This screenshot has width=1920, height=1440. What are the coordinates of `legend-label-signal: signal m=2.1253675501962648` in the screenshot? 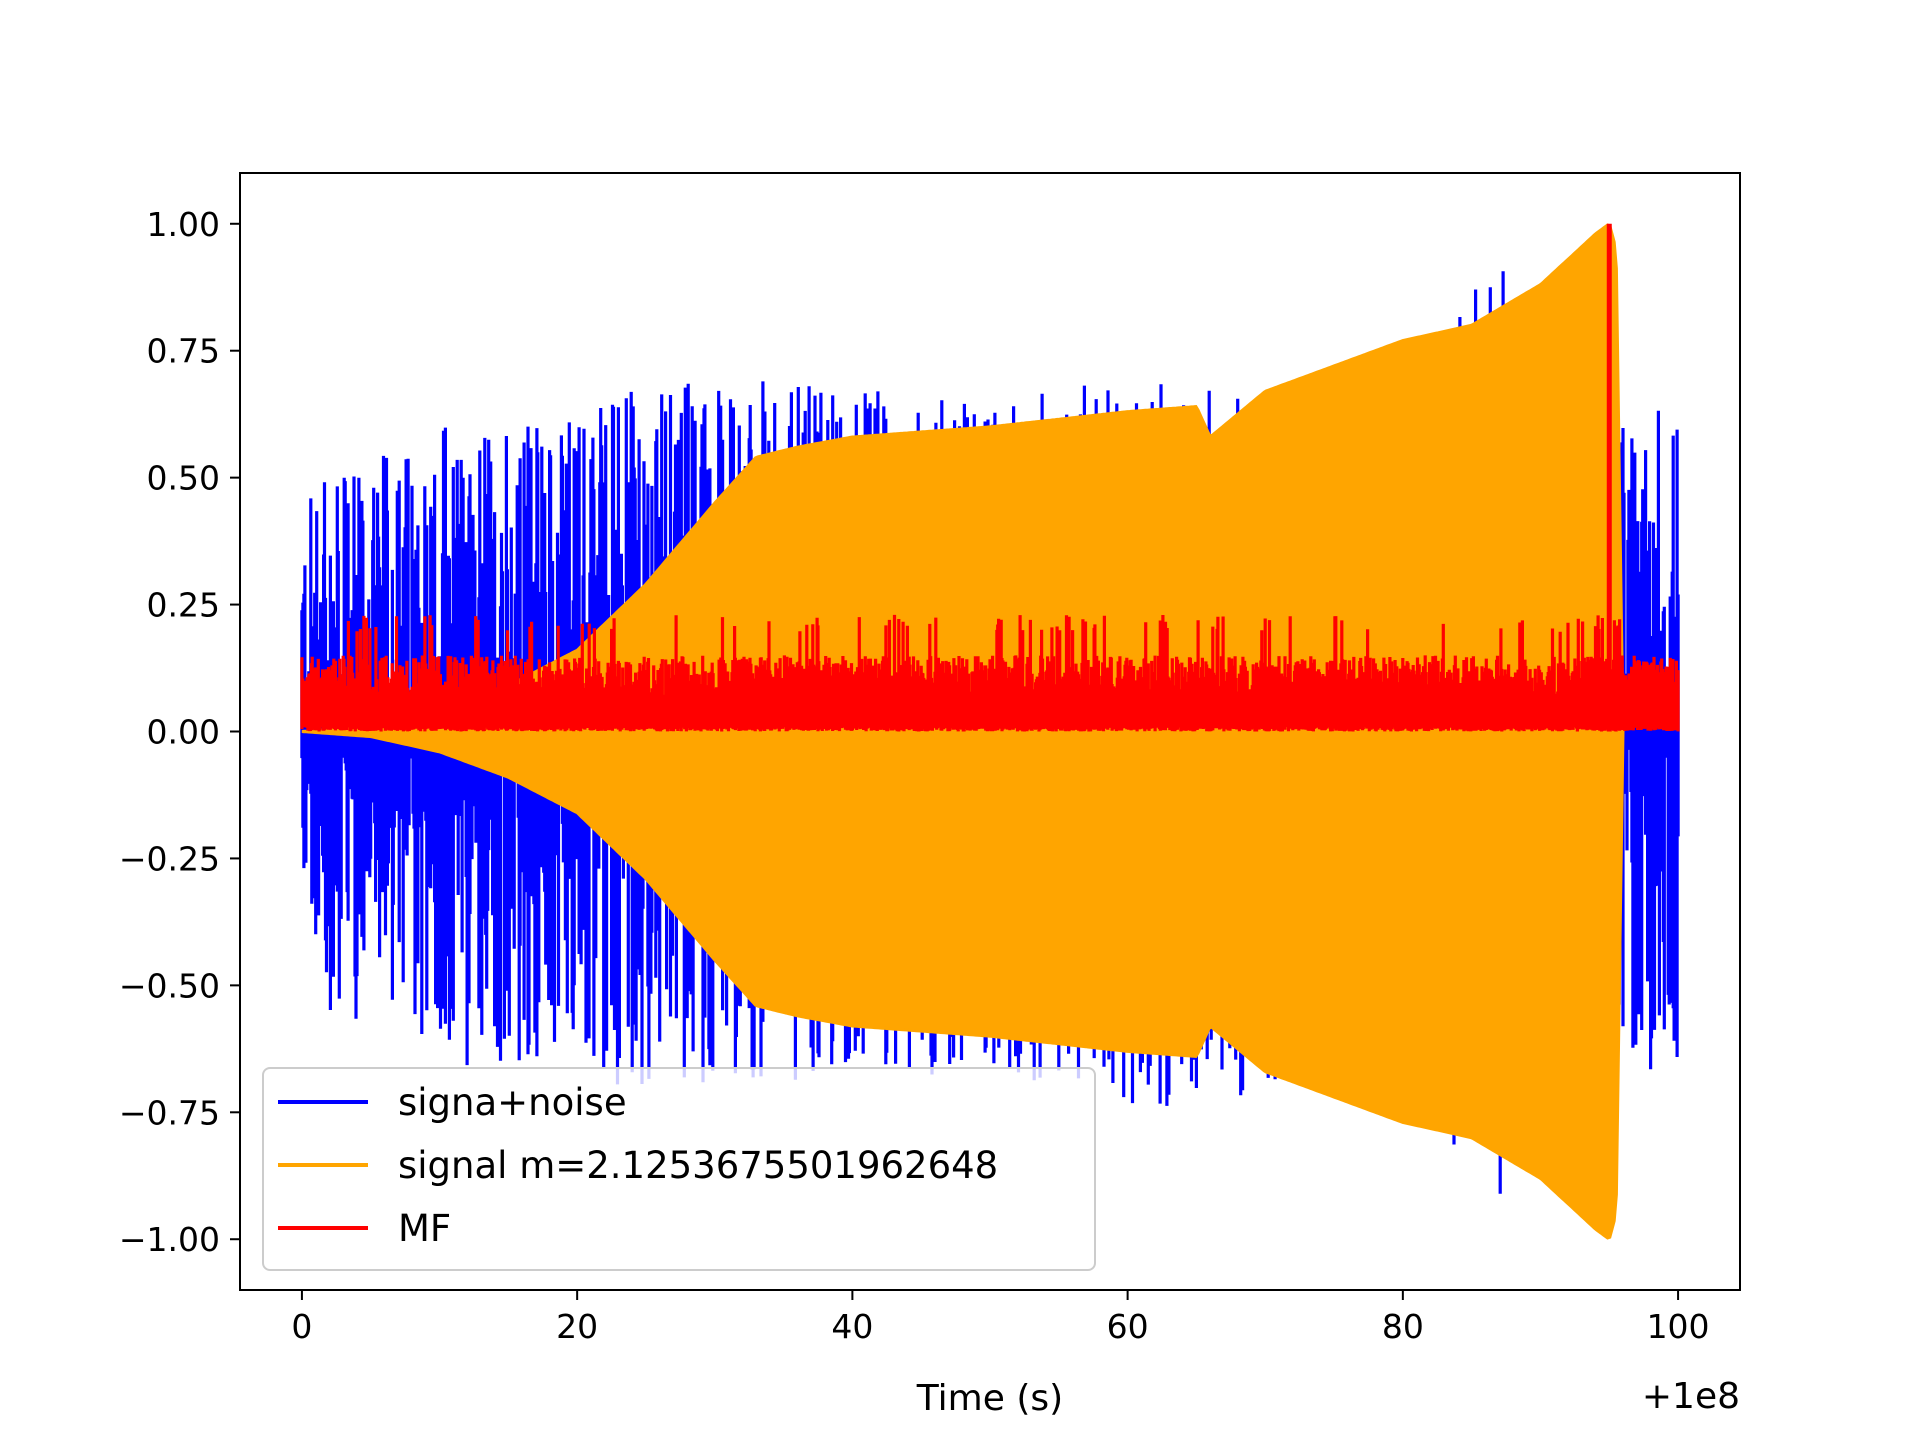 It's located at (698, 1165).